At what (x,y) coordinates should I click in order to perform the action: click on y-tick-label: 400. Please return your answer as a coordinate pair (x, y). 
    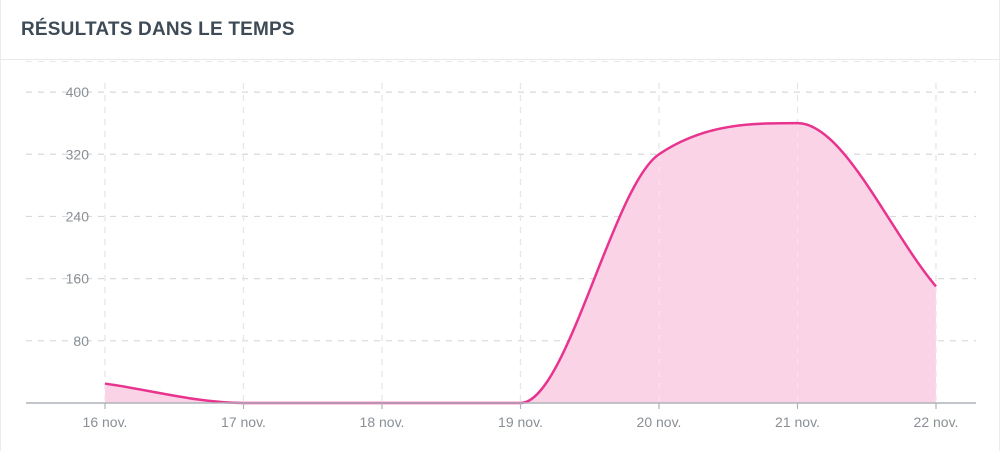
    Looking at the image, I should click on (78, 92).